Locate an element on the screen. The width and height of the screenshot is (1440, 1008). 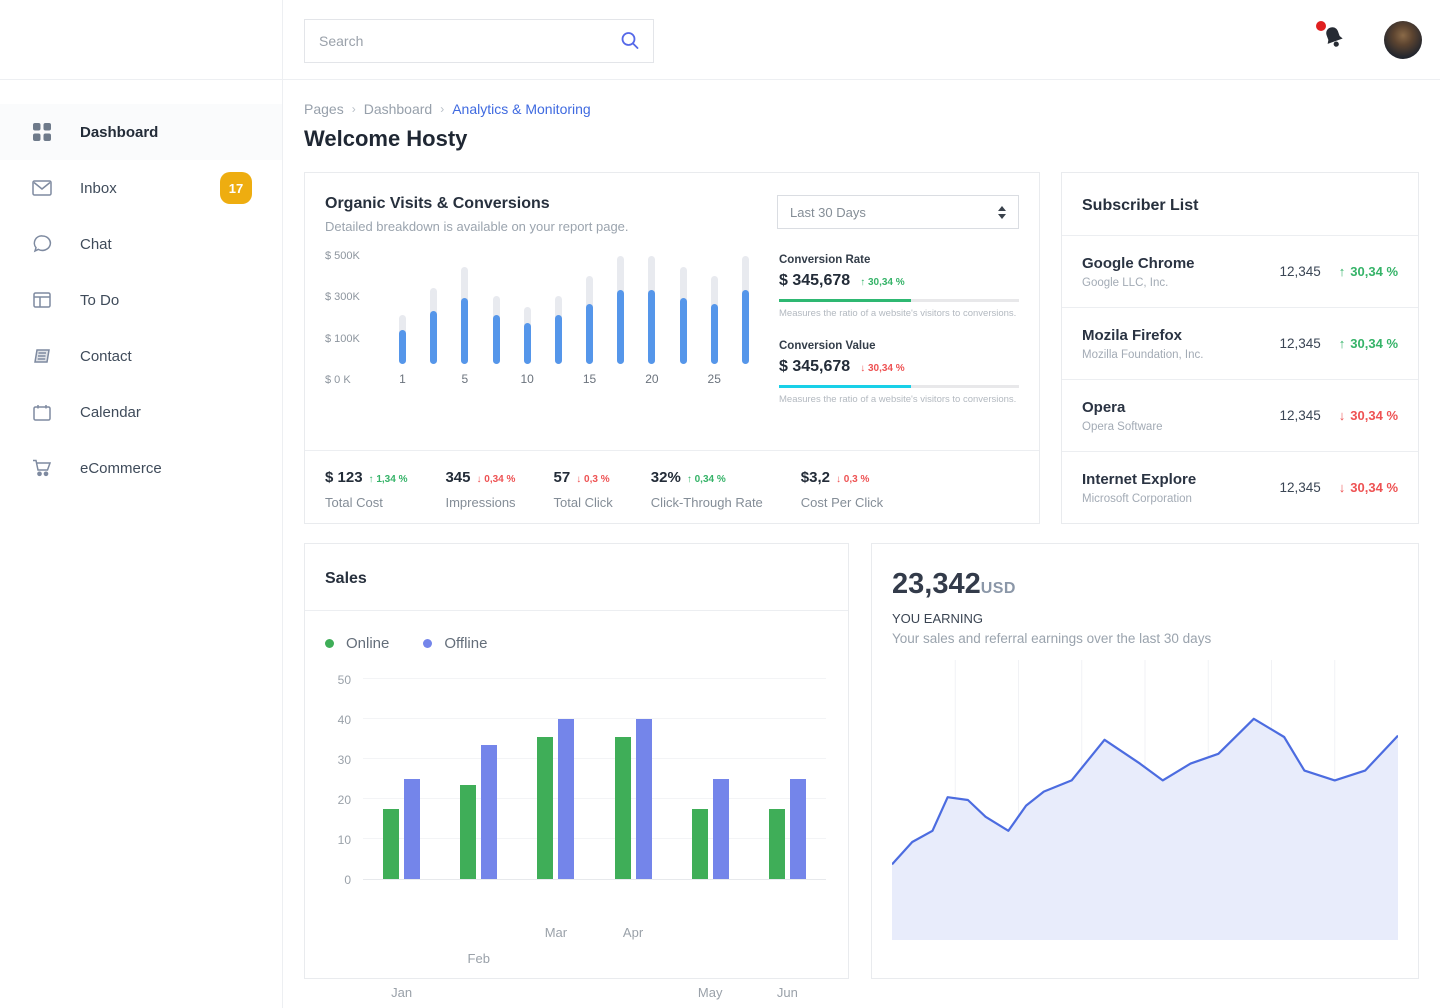
legend-dot-icon is located at coordinates (329, 643).